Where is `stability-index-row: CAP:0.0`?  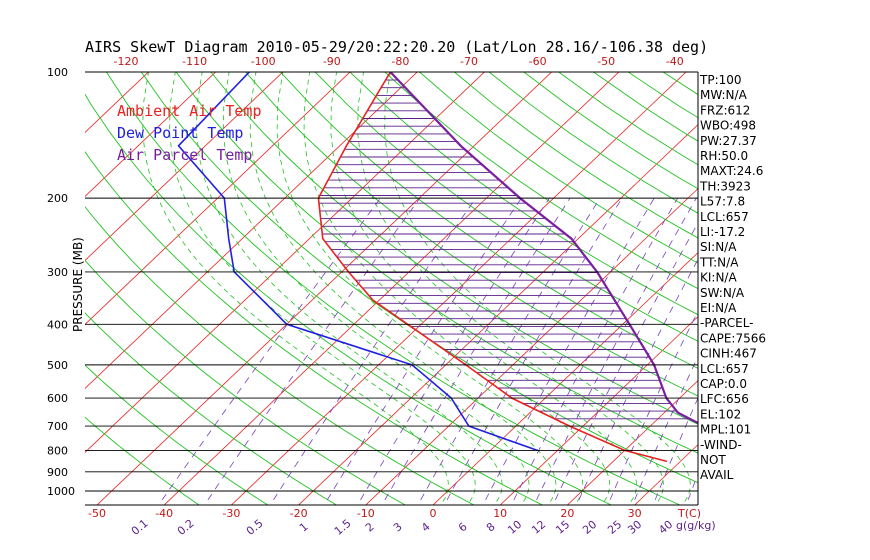 stability-index-row: CAP:0.0 is located at coordinates (723, 384).